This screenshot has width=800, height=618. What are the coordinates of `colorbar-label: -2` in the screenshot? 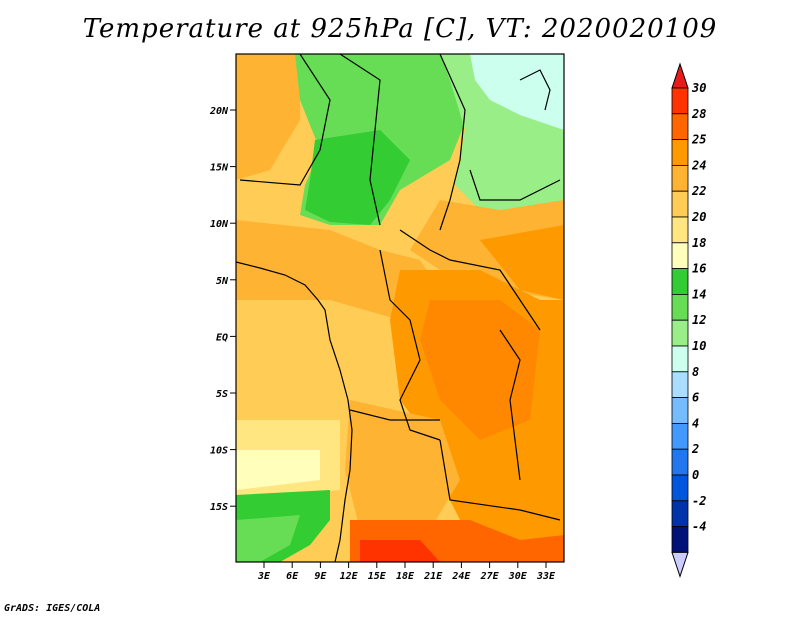 It's located at (699, 501).